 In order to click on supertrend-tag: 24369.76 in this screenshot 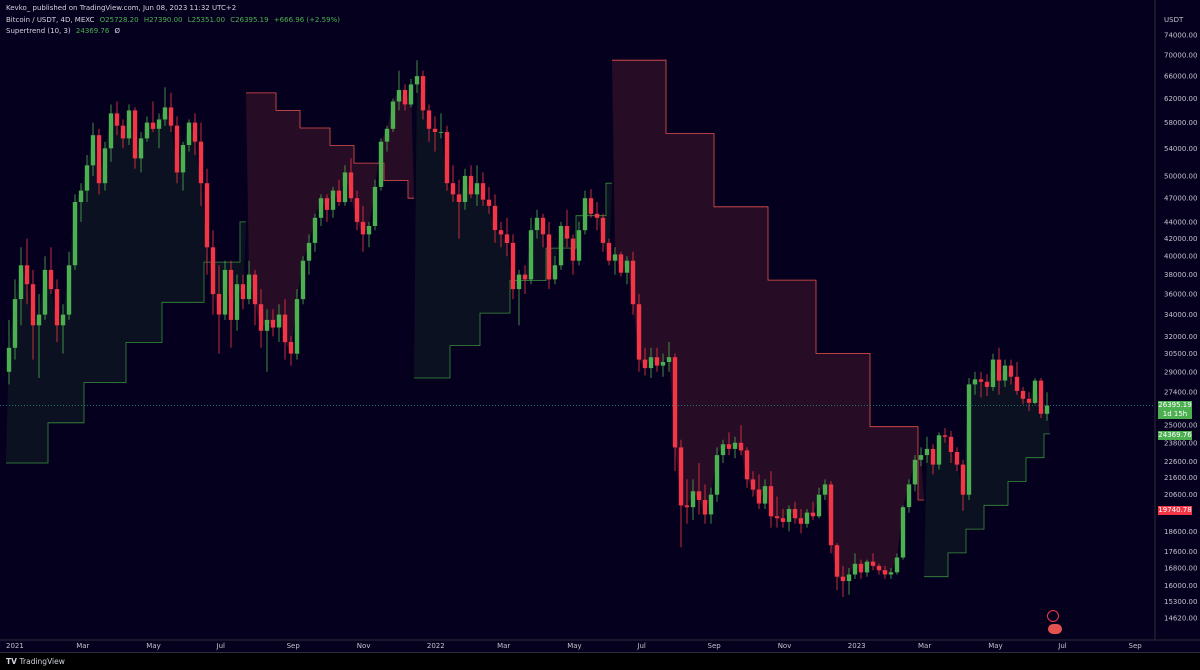, I will do `click(1175, 435)`.